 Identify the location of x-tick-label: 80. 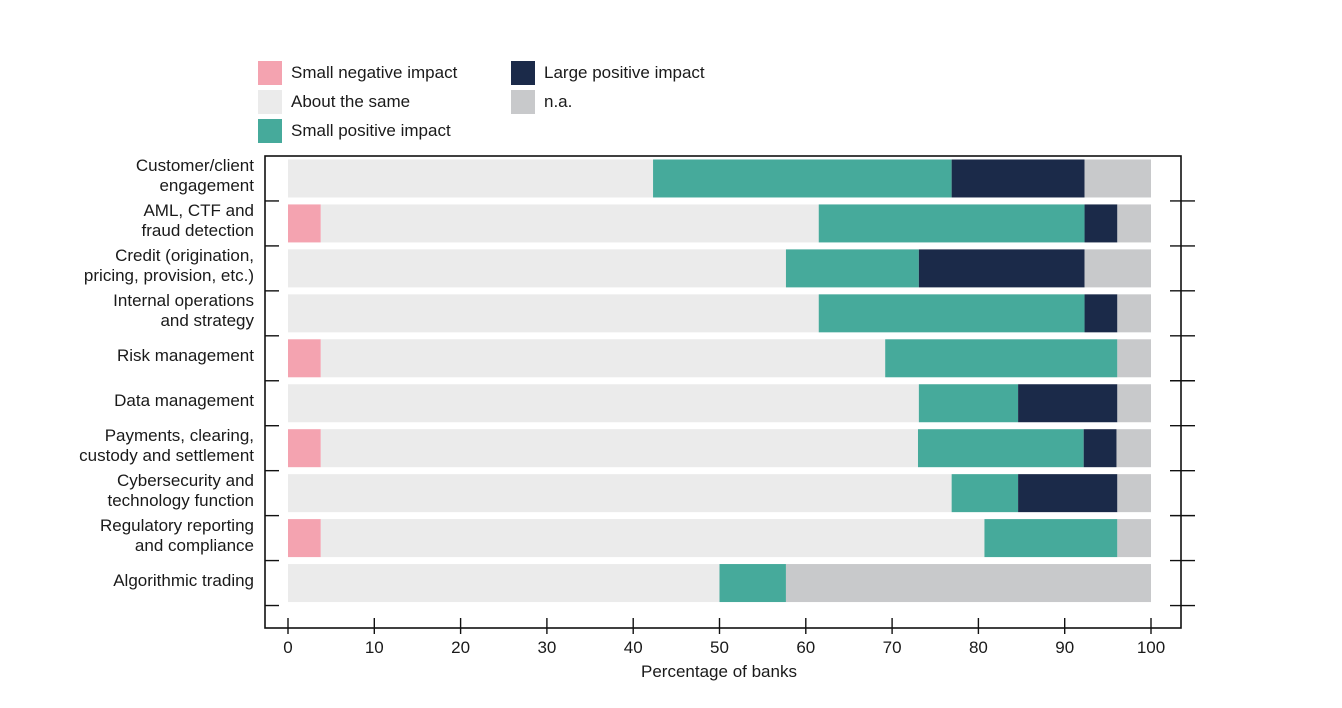
(978, 647).